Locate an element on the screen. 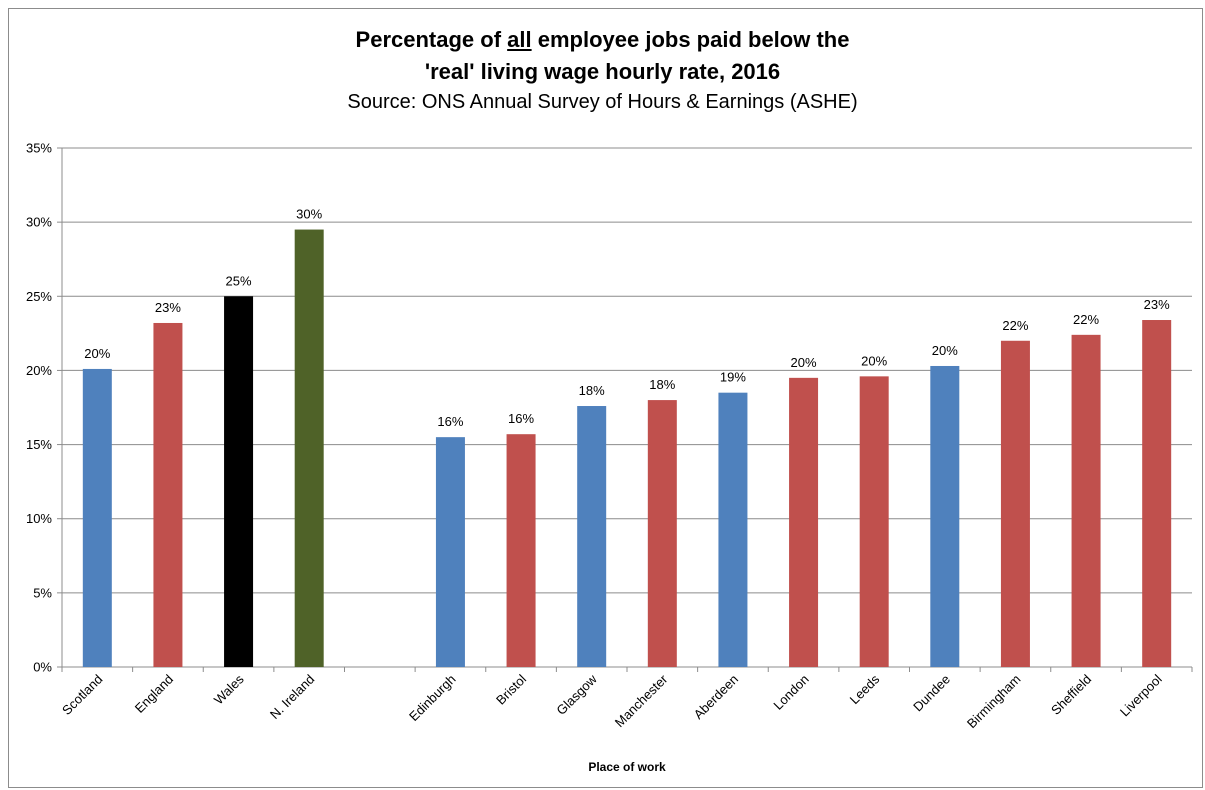  x-axis-title: Place of work is located at coordinates (627, 767).